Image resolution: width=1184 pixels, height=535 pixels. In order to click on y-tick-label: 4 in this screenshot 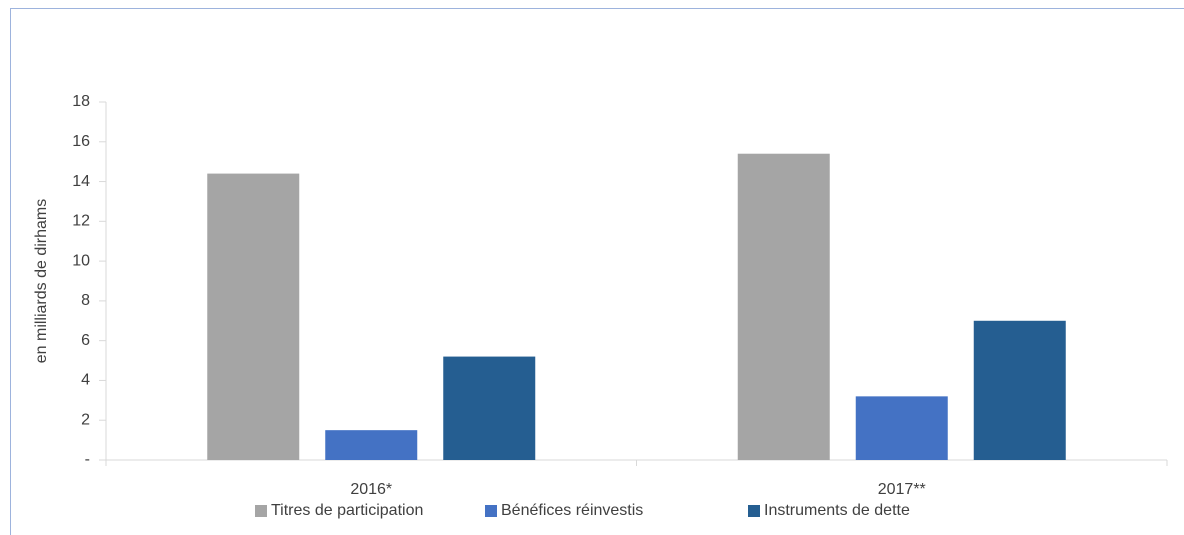, I will do `click(85, 380)`.